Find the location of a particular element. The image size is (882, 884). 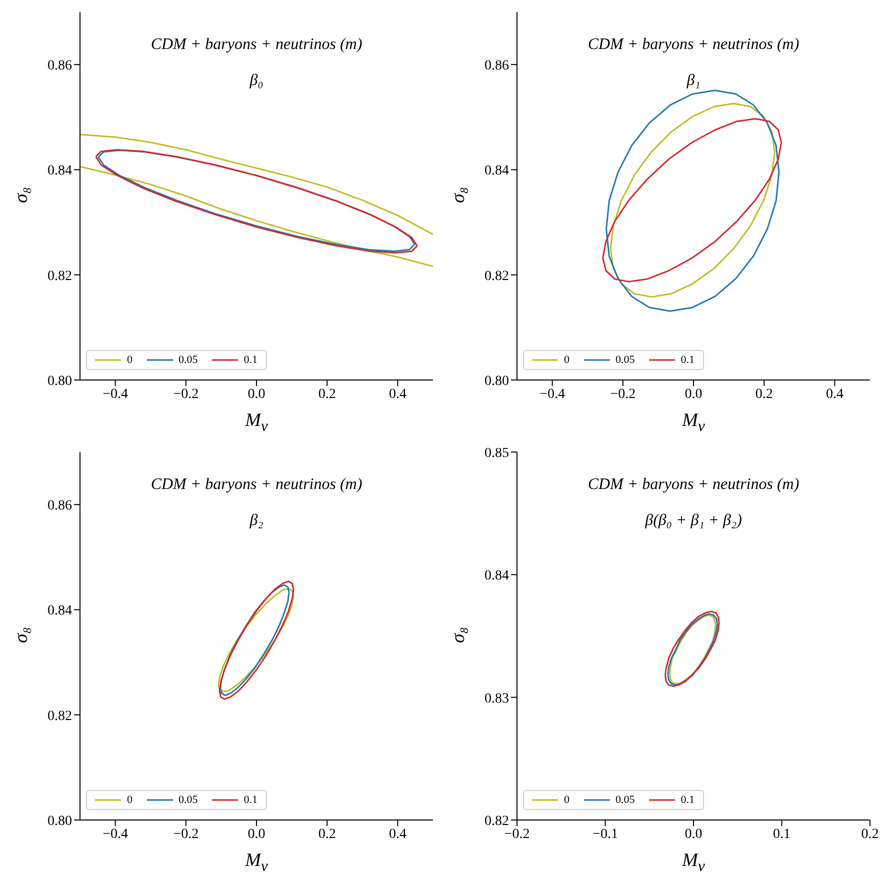

y-tick-label: 0.85 is located at coordinates (496, 453).